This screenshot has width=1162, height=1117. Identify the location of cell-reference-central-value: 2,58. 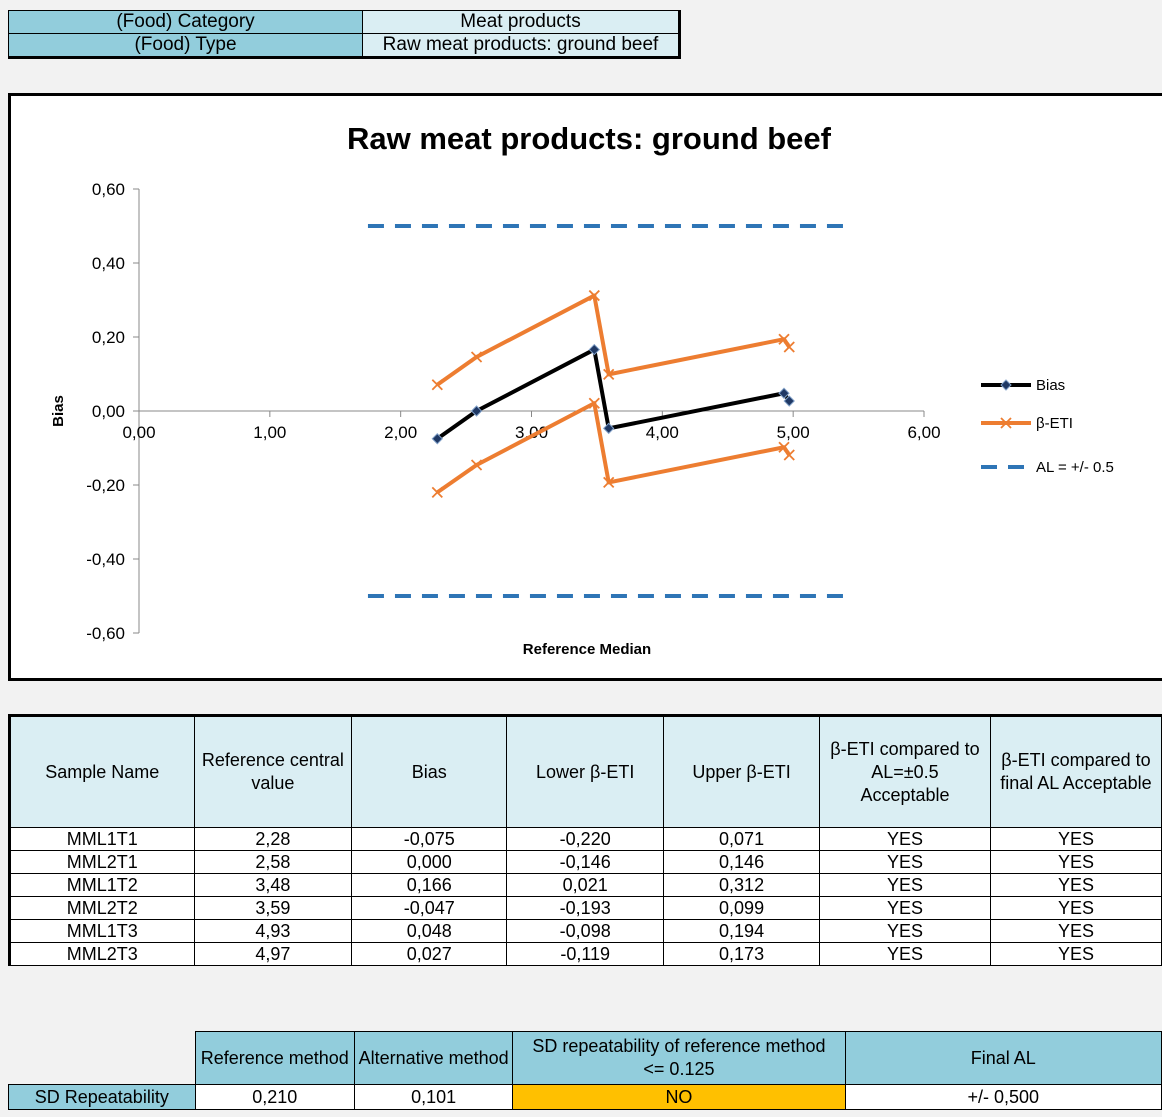
(273, 862).